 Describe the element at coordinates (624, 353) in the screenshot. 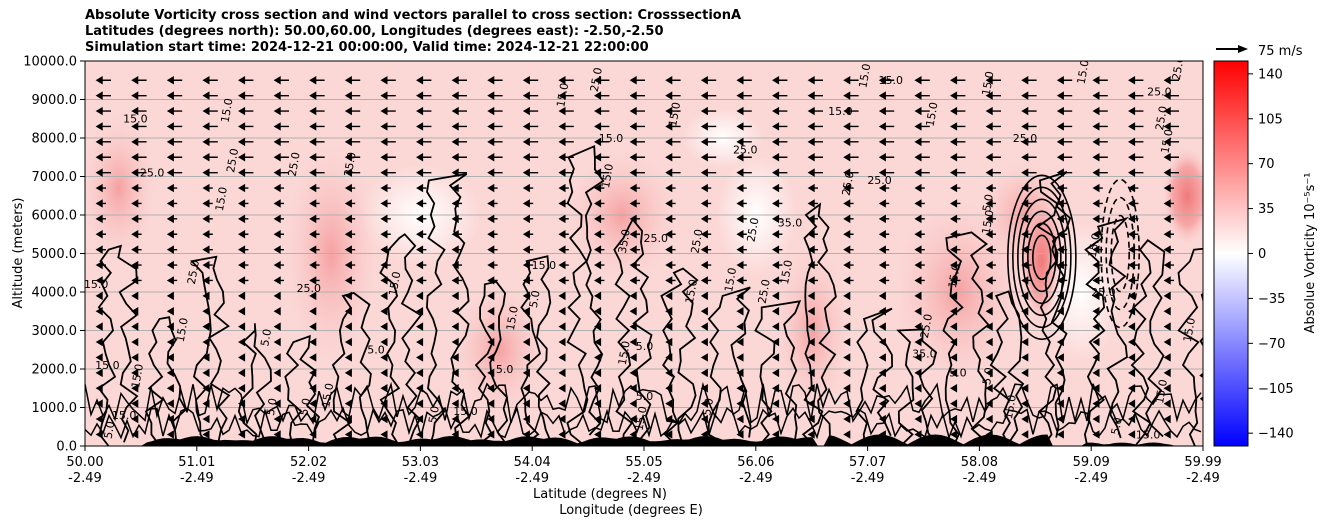

I see `contour-label: 15.0` at that location.